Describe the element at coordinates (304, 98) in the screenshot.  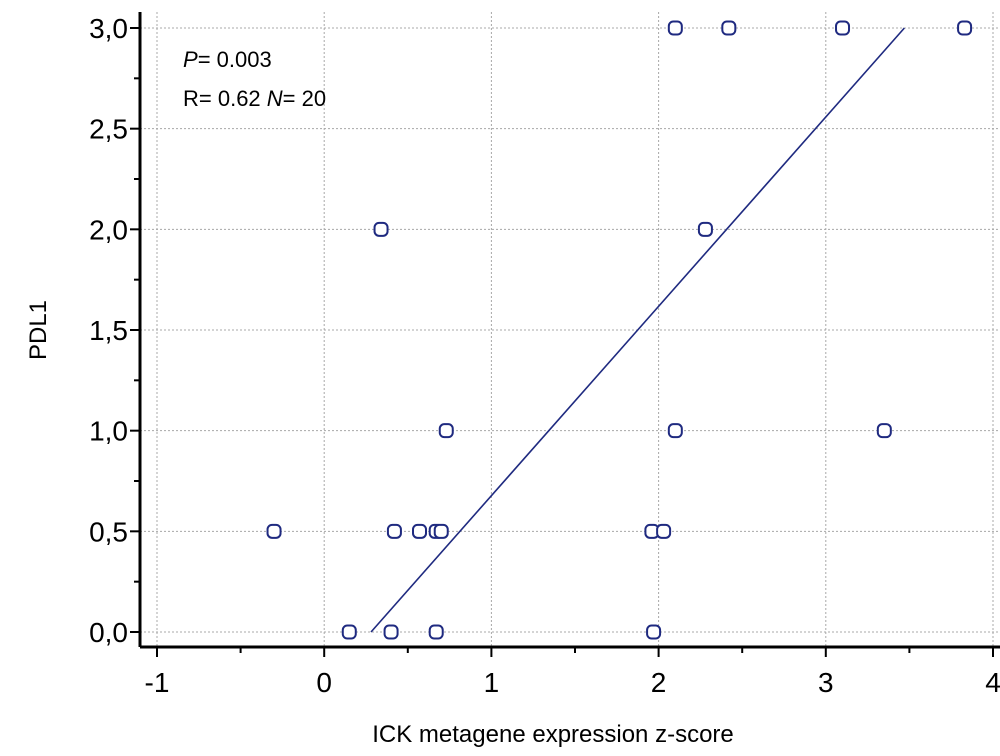
I see `n-value-text: = 20` at that location.